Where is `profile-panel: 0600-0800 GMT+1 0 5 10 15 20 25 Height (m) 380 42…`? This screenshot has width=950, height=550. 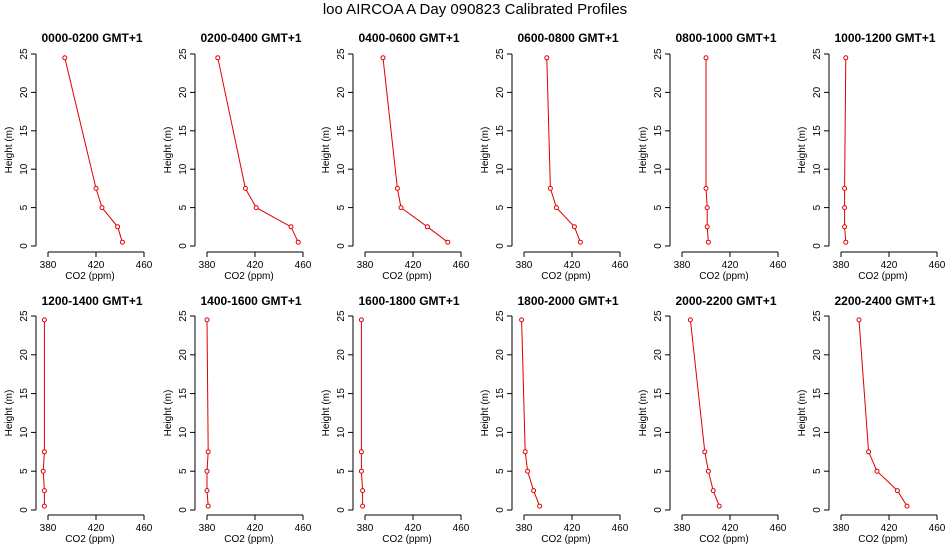
profile-panel: 0600-0800 GMT+1 0 5 10 15 20 25 Height (m) 380 42… is located at coordinates (554, 156).